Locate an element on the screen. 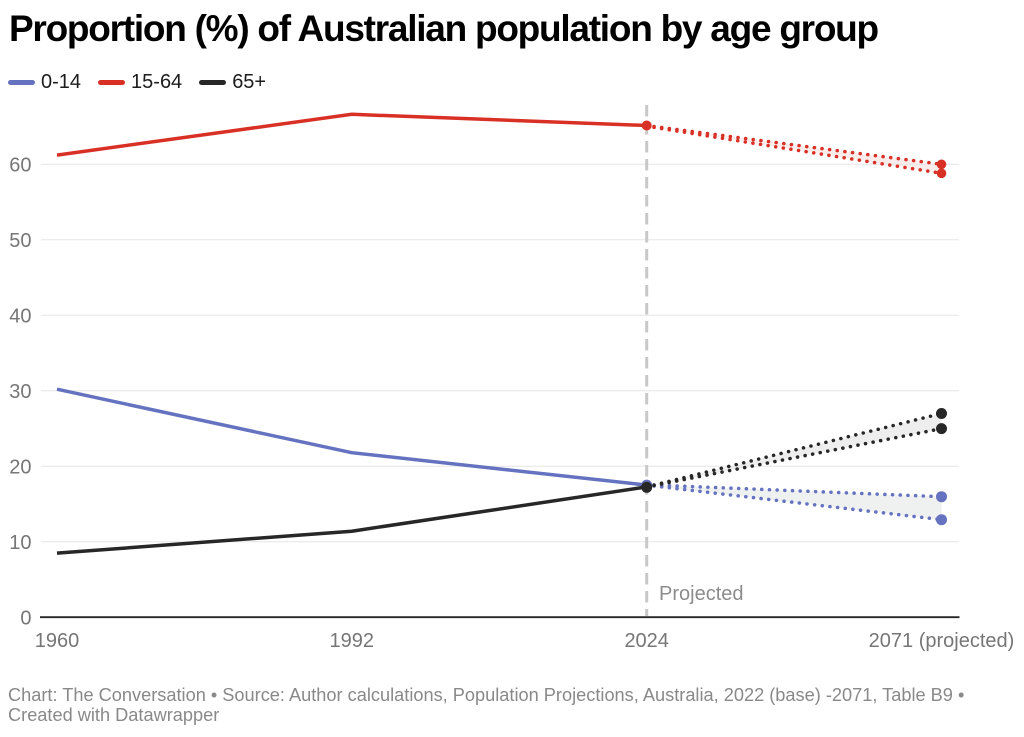 This screenshot has height=737, width=1024. svg-text: 2024 is located at coordinates (646, 641).